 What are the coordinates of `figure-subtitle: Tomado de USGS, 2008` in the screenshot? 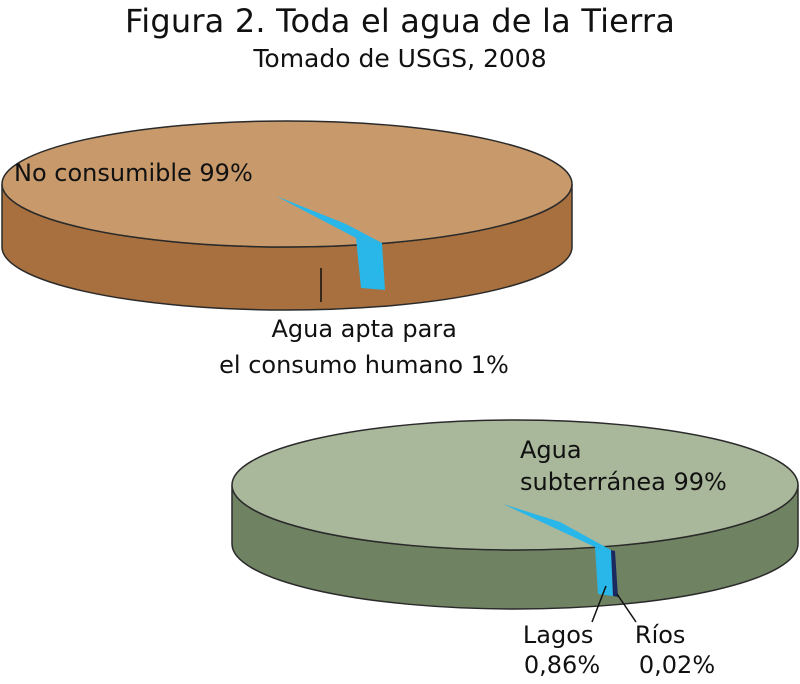 It's located at (400, 58).